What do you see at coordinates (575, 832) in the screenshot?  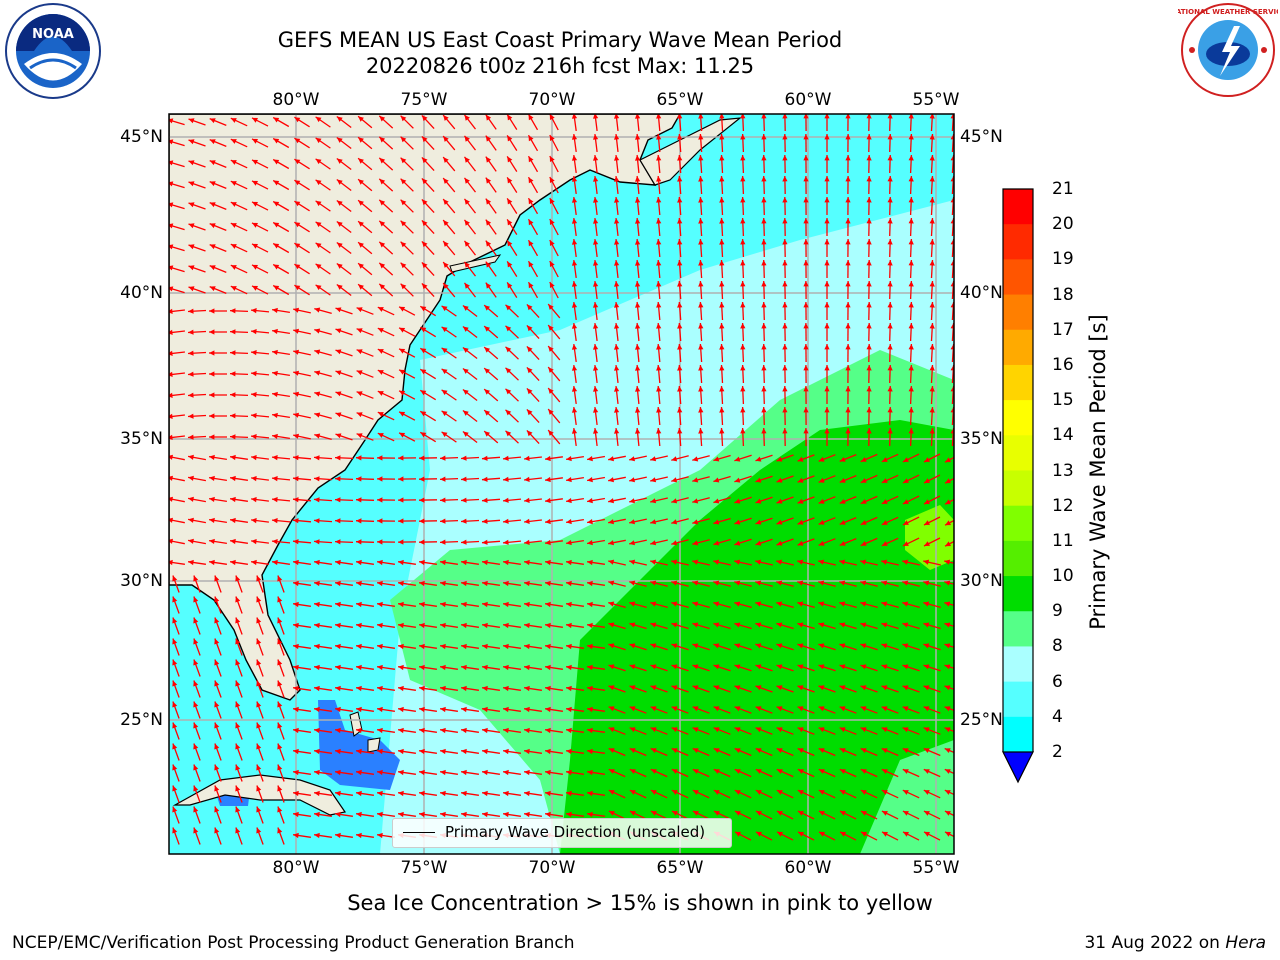 I see `legend-label: Primary Wave Direction (unscaled)` at bounding box center [575, 832].